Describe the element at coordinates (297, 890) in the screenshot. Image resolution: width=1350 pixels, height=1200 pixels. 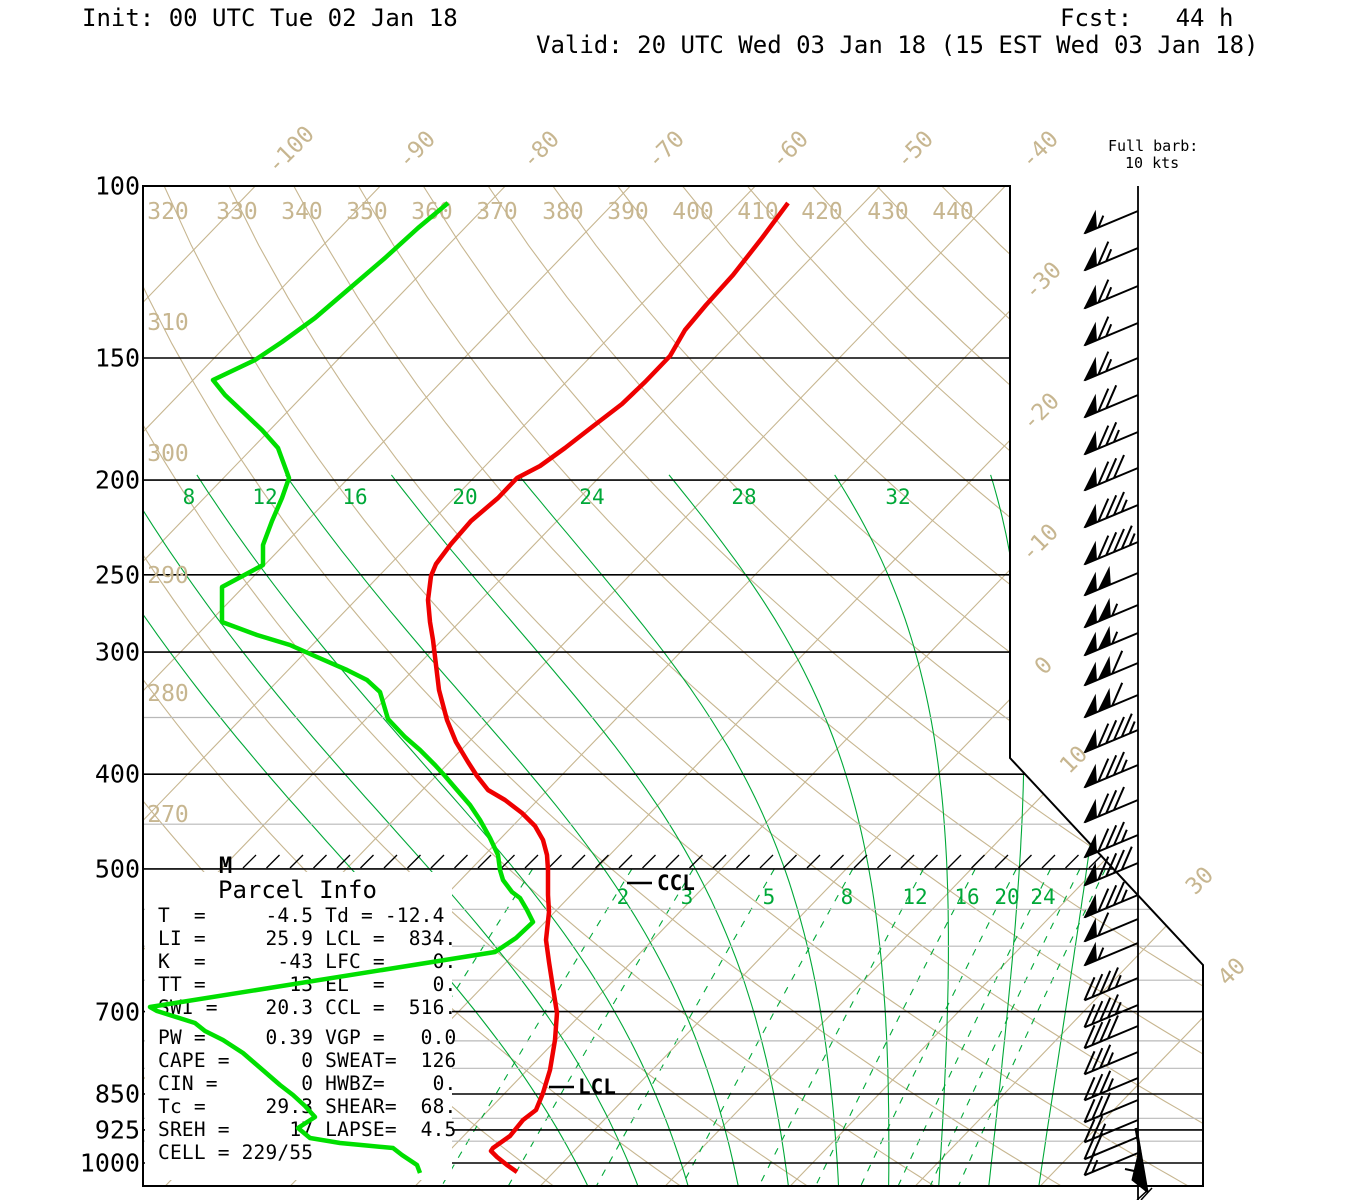
I see `parcel-info-title: Parcel Info` at that location.